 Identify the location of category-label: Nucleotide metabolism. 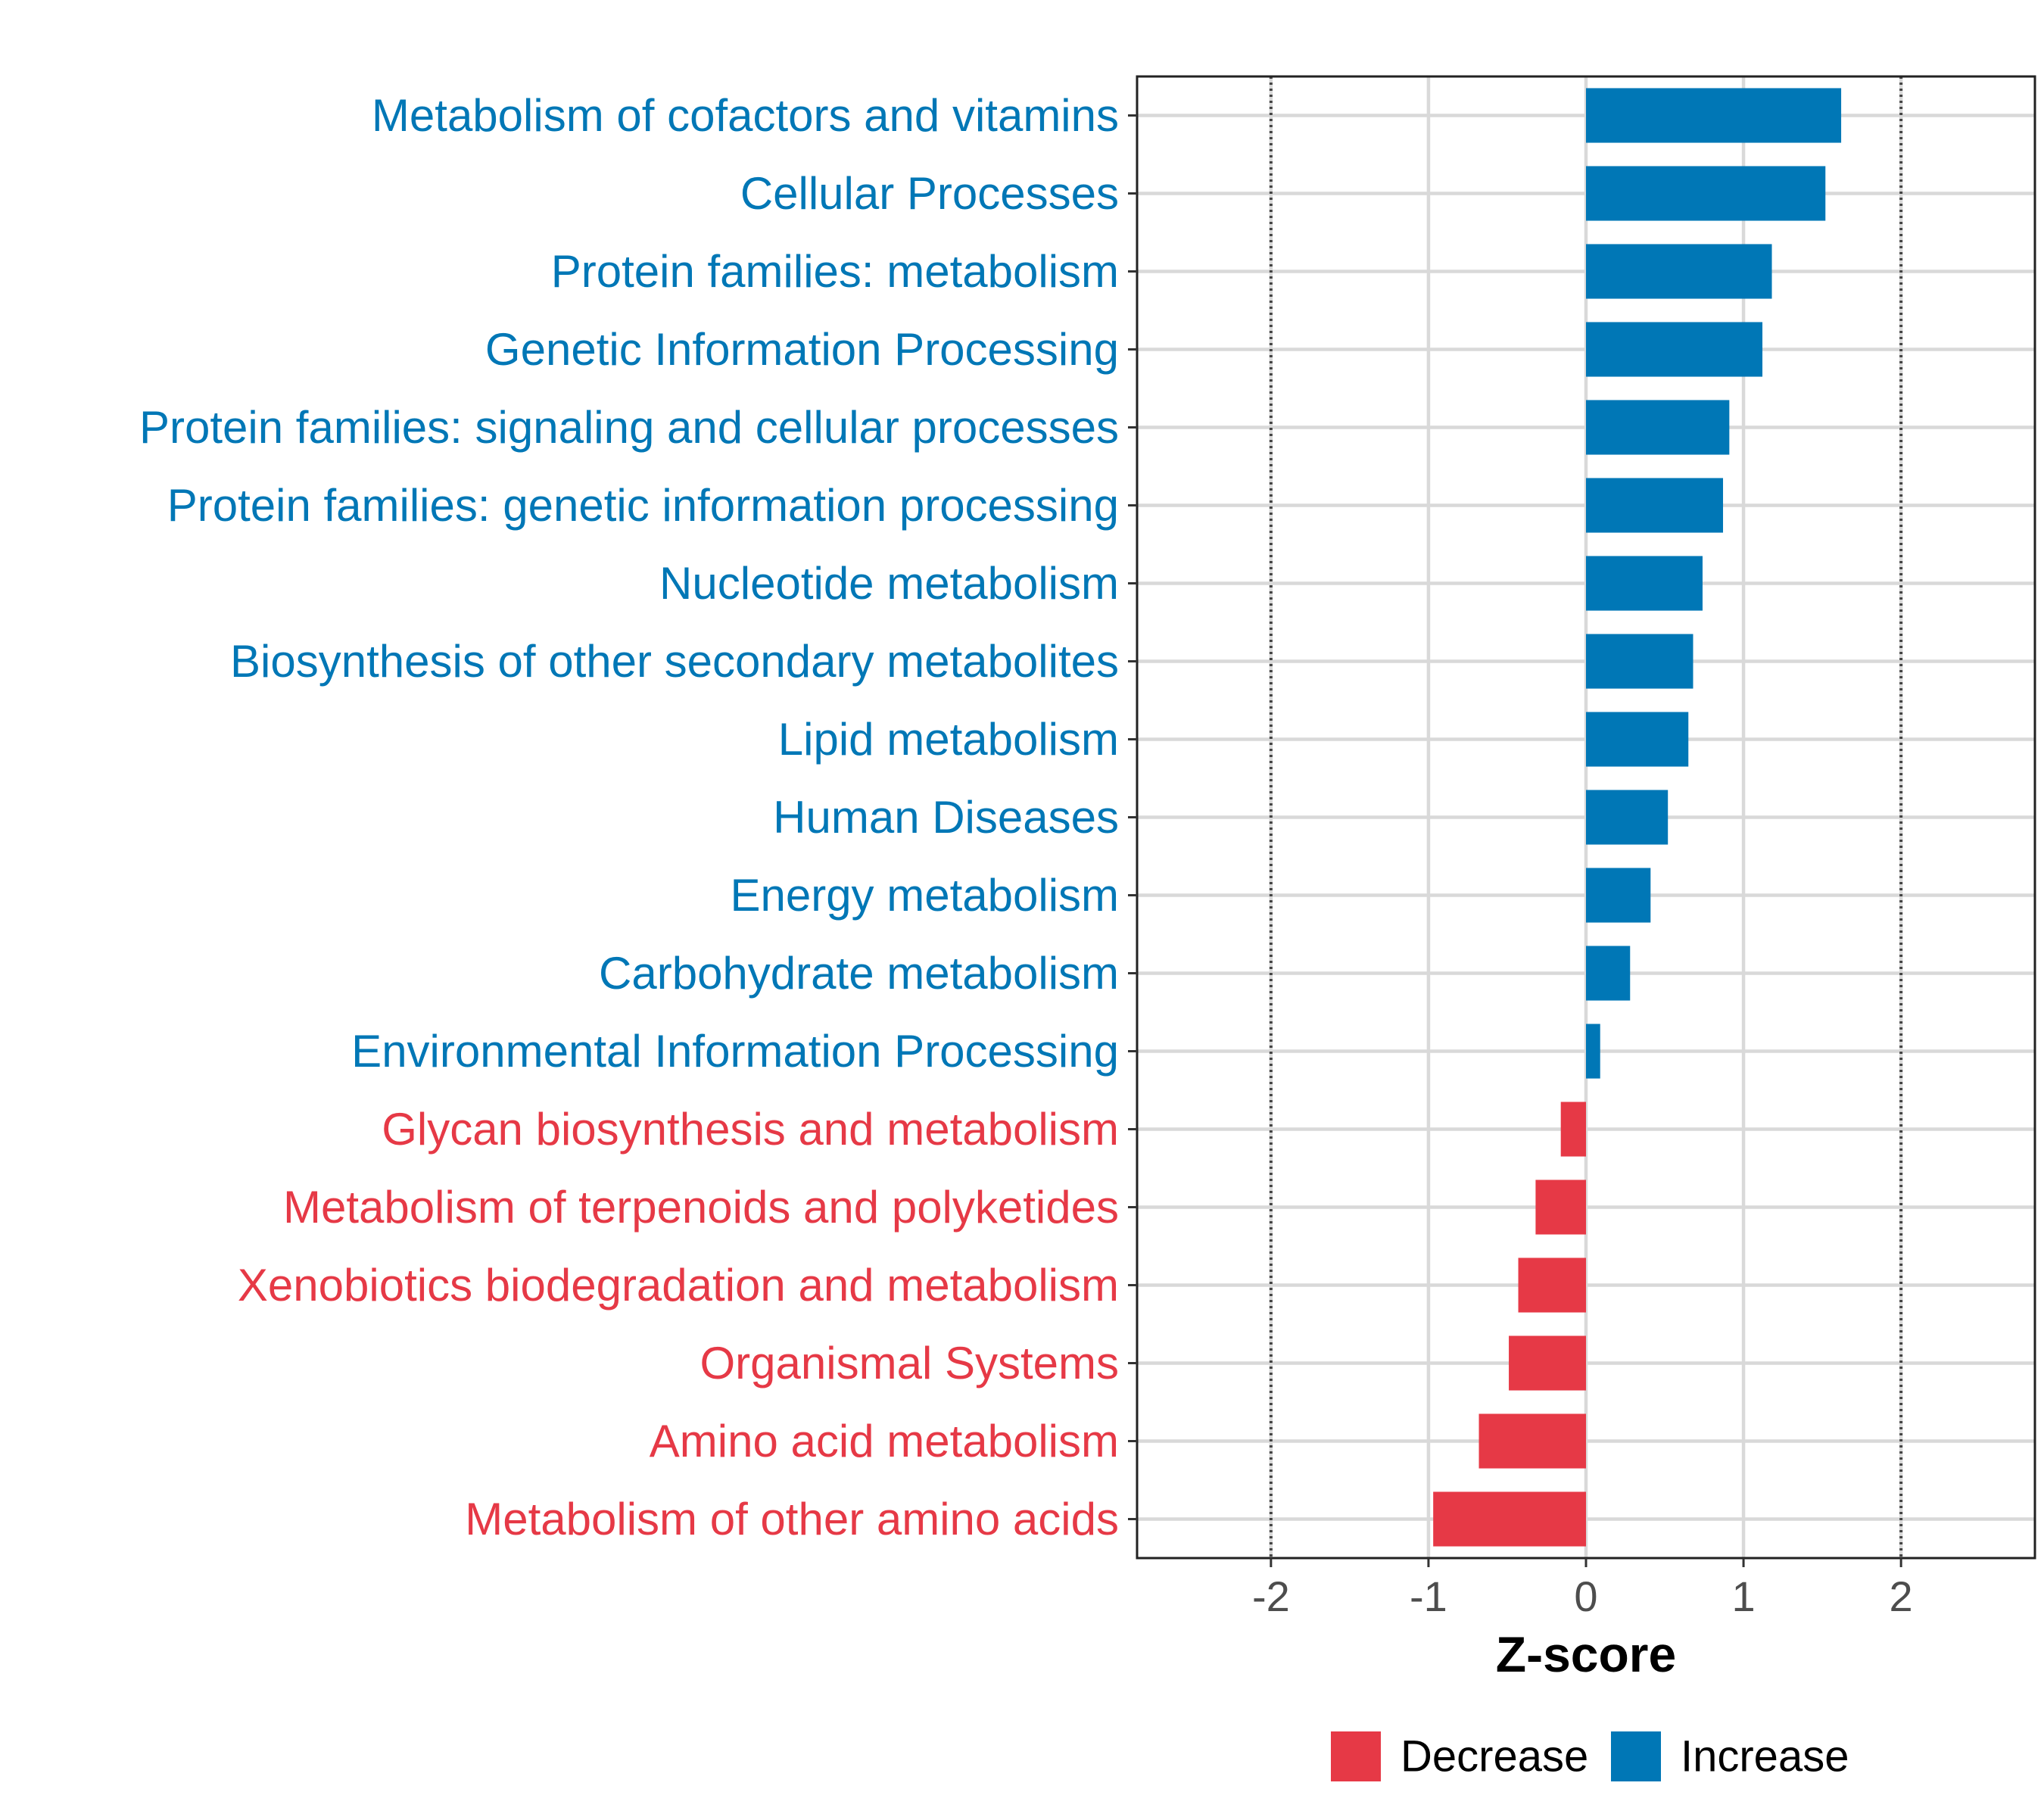
(889, 583).